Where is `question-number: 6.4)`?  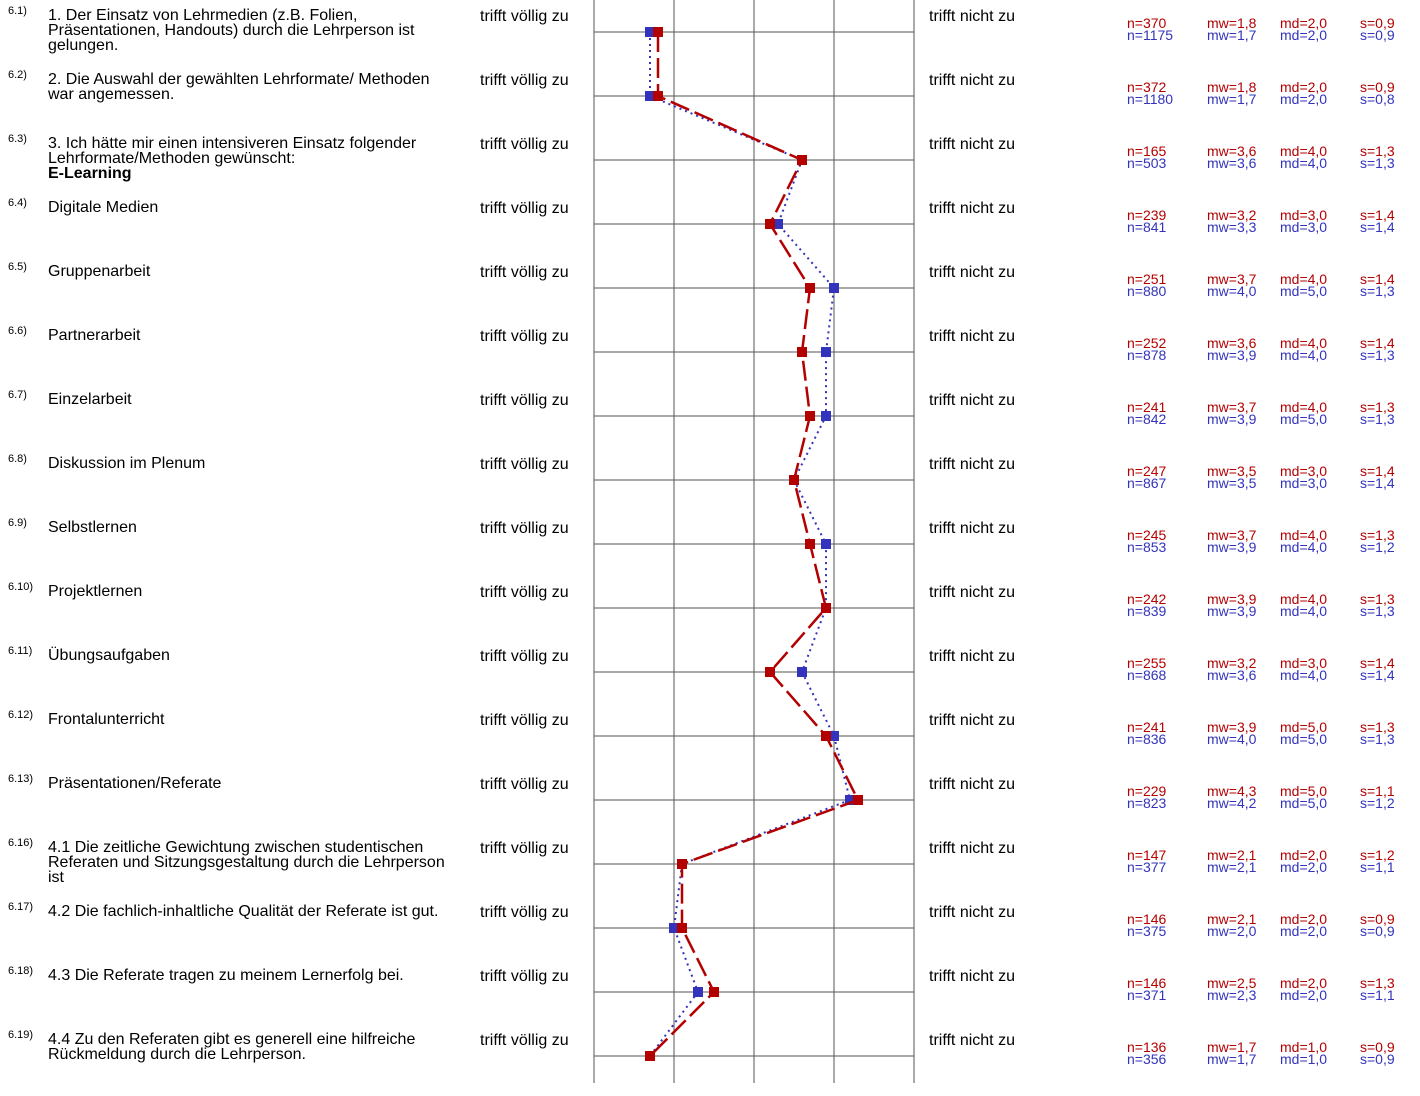
question-number: 6.4) is located at coordinates (17, 203).